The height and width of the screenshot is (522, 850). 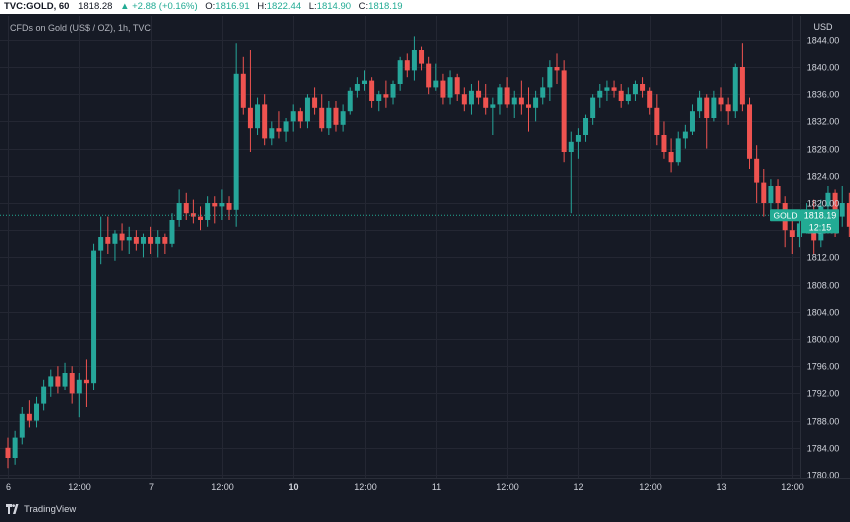 What do you see at coordinates (823, 340) in the screenshot?
I see `y-tick-label: 1800.00` at bounding box center [823, 340].